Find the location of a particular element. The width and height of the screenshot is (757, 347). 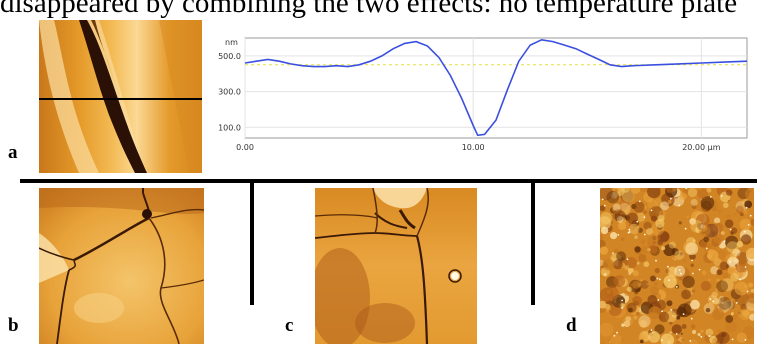

afm-image-b is located at coordinates (121, 266).